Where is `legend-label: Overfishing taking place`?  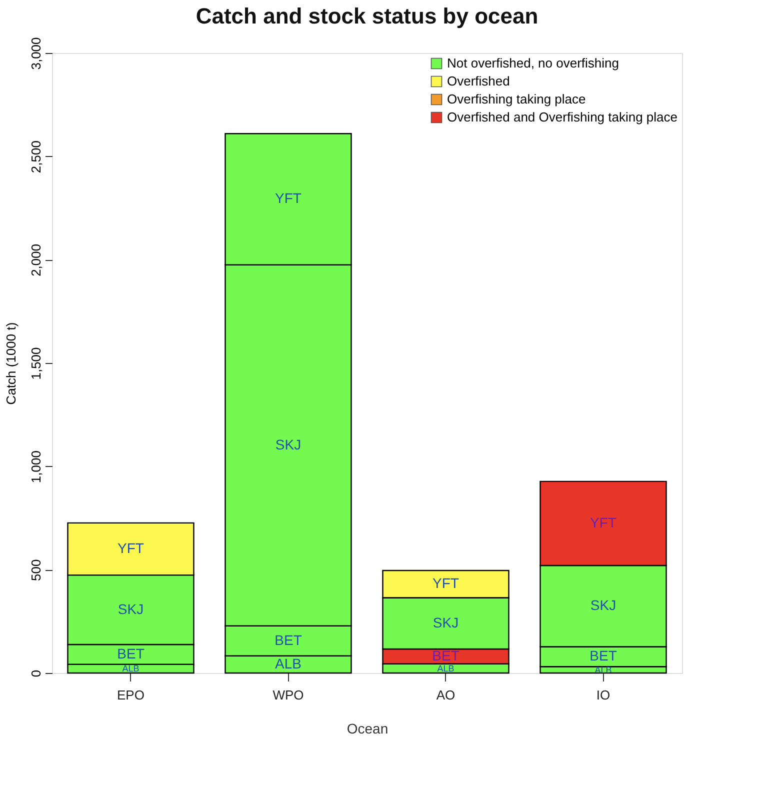 legend-label: Overfishing taking place is located at coordinates (516, 99).